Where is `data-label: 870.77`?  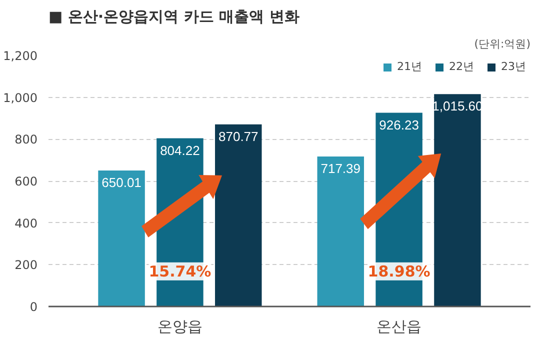 data-label: 870.77 is located at coordinates (238, 136).